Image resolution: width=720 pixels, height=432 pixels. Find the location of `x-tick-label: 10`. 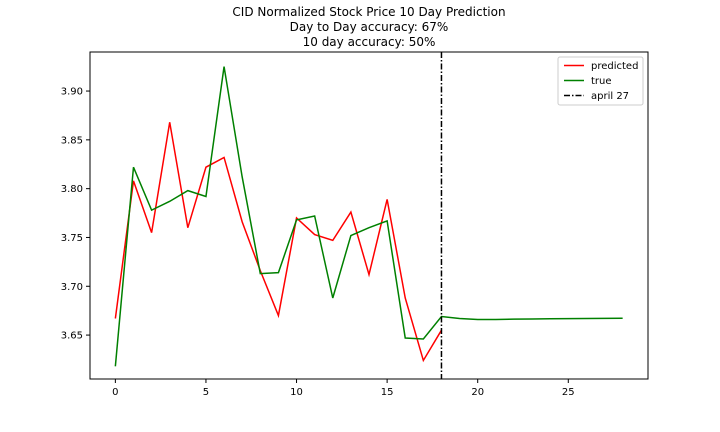

x-tick-label: 10 is located at coordinates (296, 392).